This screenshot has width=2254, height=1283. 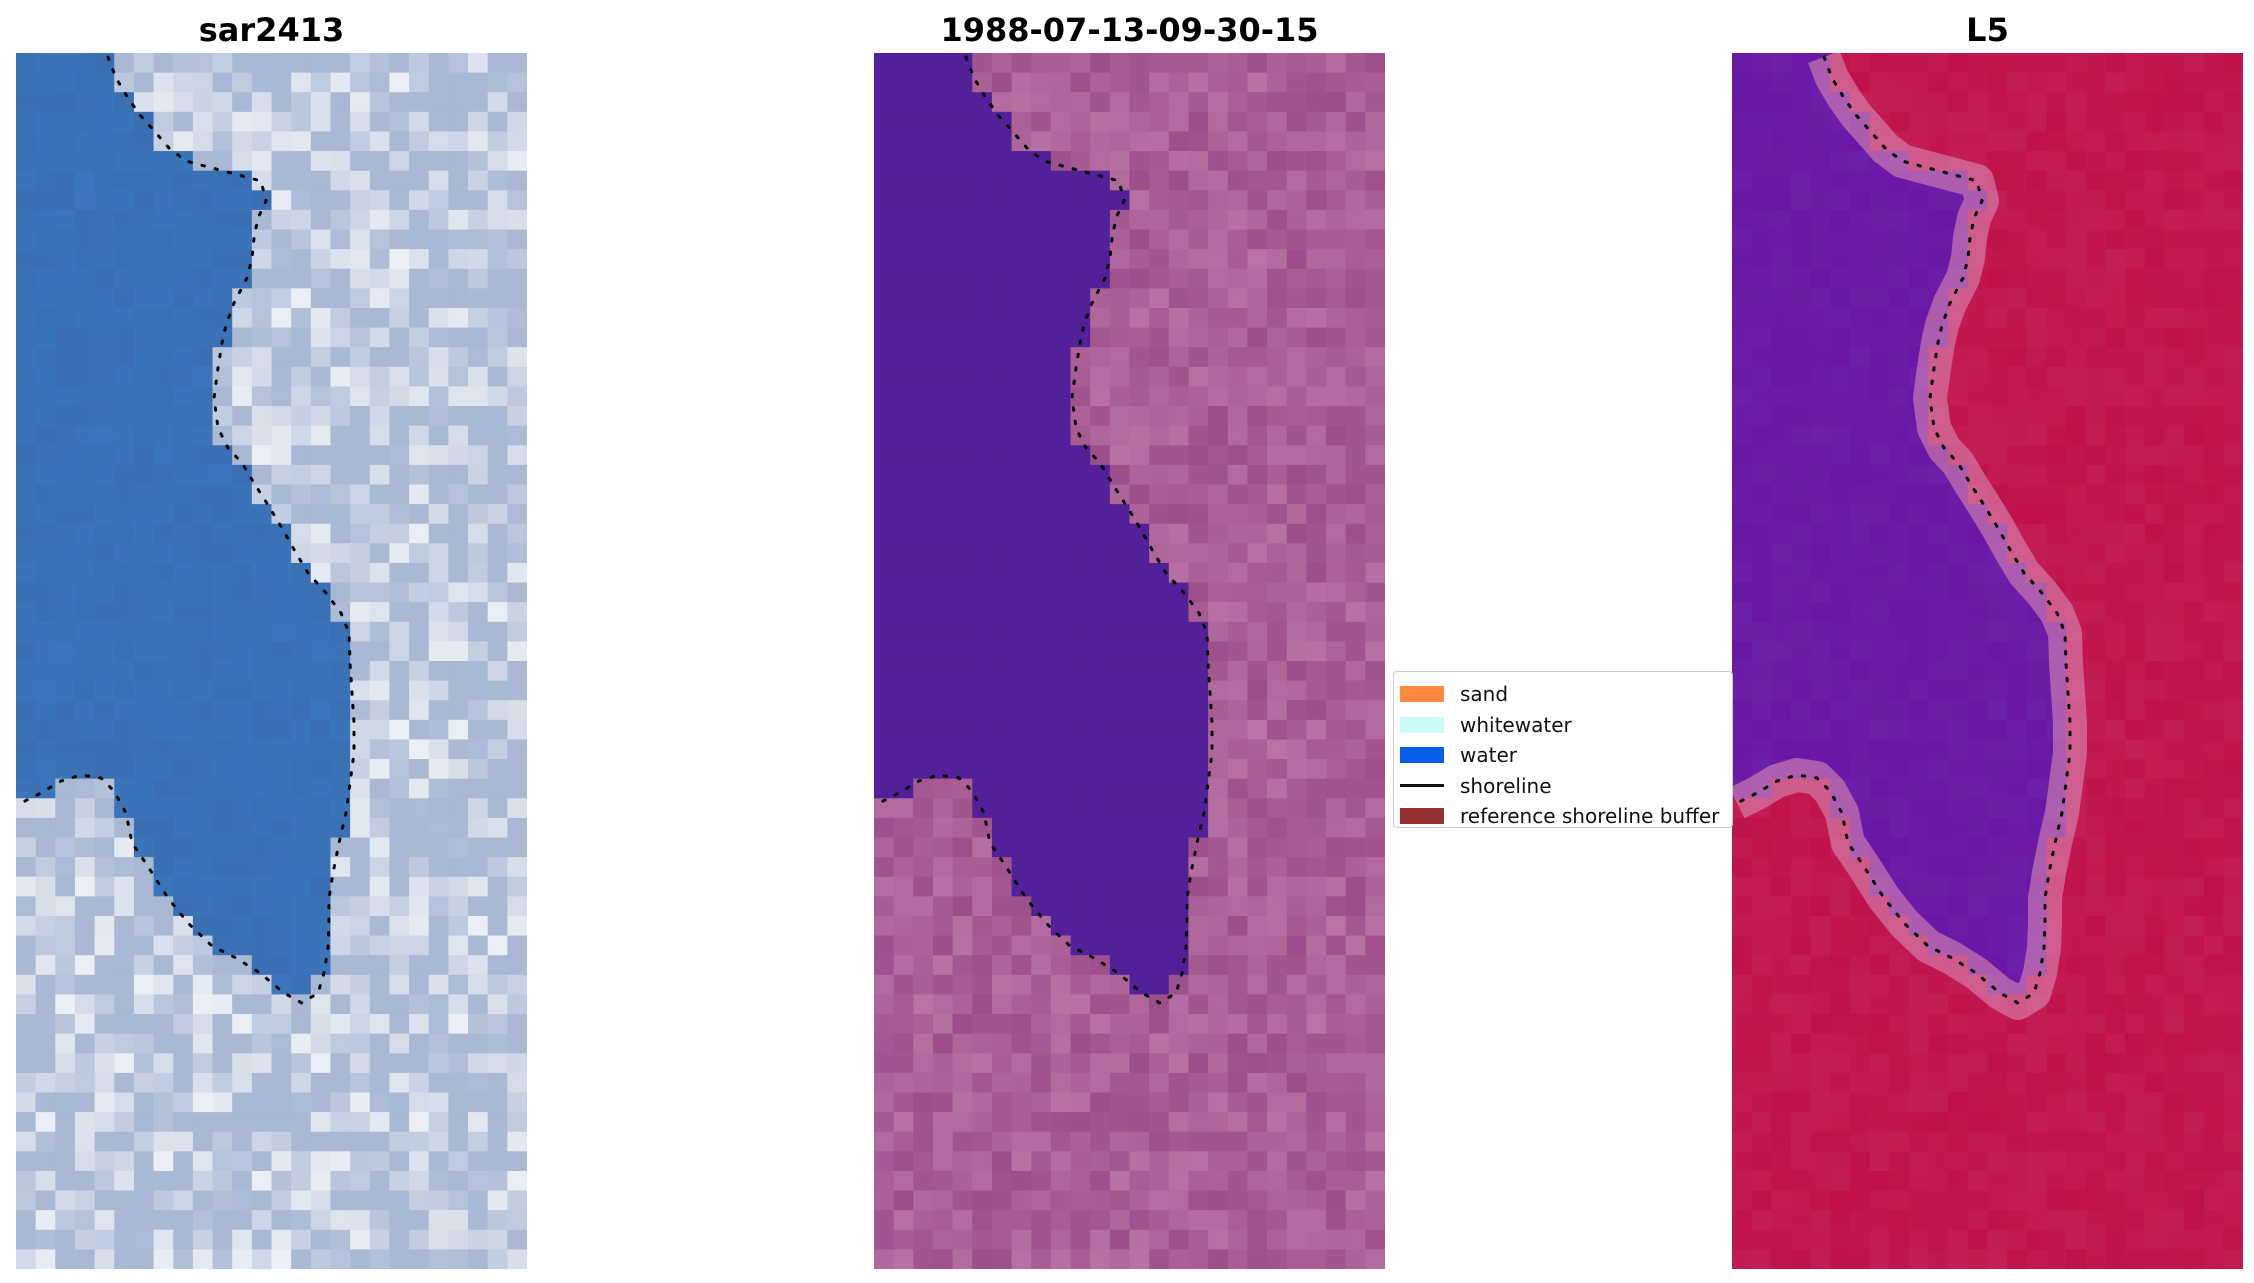 I want to click on legend-label-shoreline: shoreline, so click(x=1506, y=785).